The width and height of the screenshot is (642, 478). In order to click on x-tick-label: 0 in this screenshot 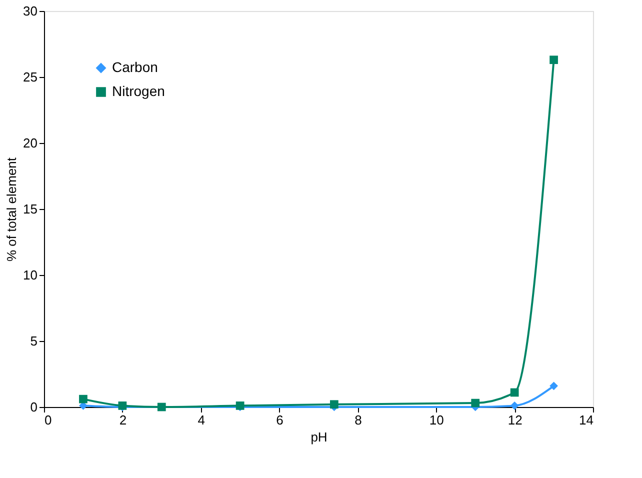, I will do `click(48, 420)`.